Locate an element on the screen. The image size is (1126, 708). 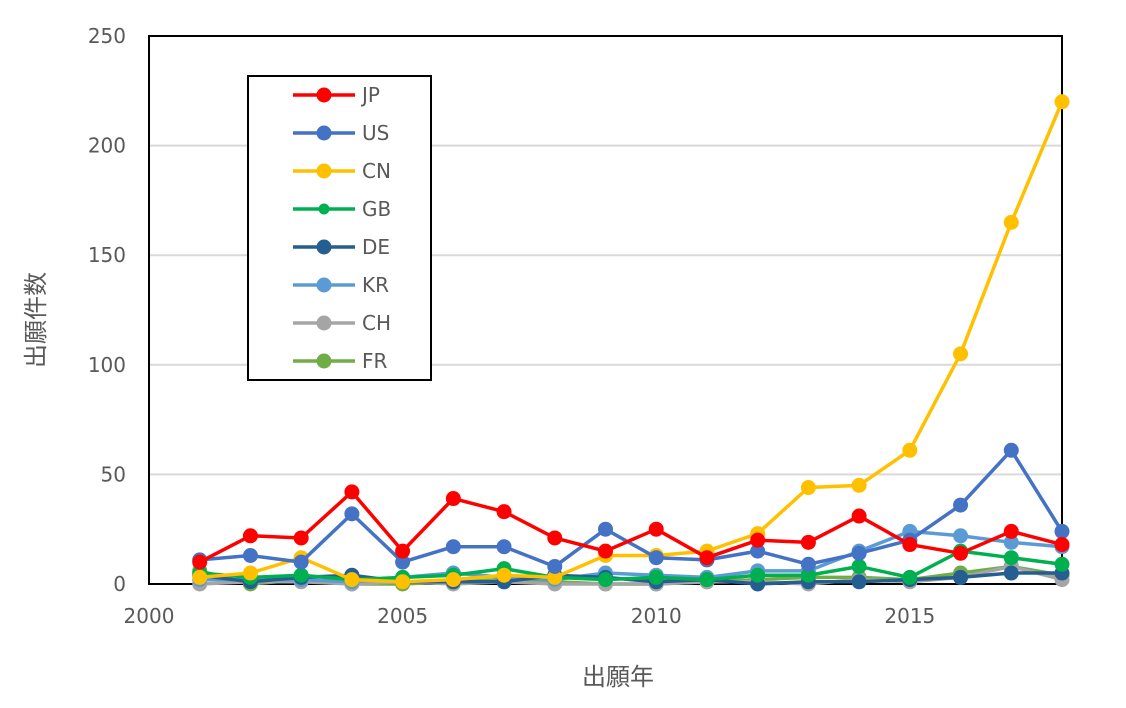
y-tick-label: 0 is located at coordinates (119, 584).